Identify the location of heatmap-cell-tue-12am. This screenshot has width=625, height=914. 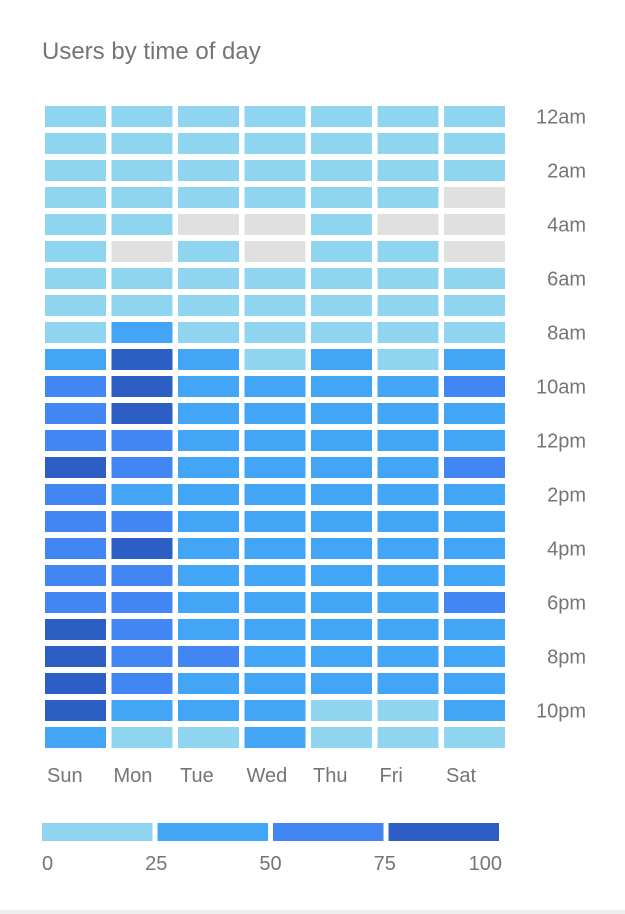
(208, 116).